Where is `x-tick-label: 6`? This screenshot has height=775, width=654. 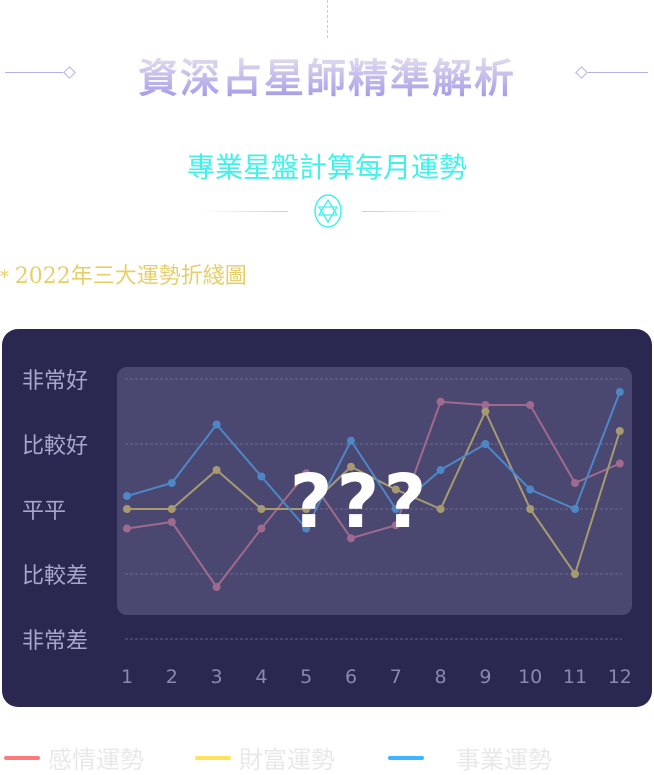 x-tick-label: 6 is located at coordinates (351, 677).